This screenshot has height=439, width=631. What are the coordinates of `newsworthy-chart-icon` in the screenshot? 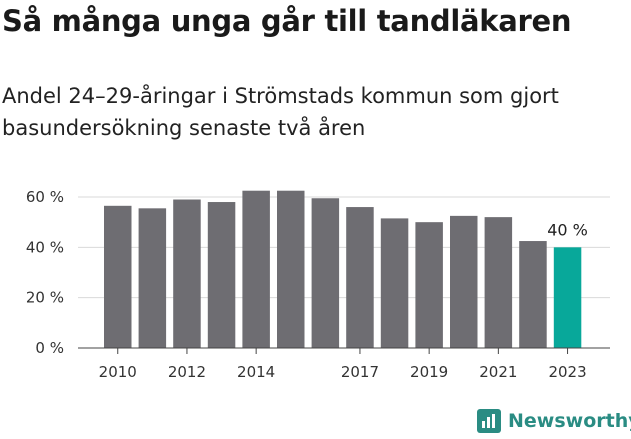 It's located at (489, 421).